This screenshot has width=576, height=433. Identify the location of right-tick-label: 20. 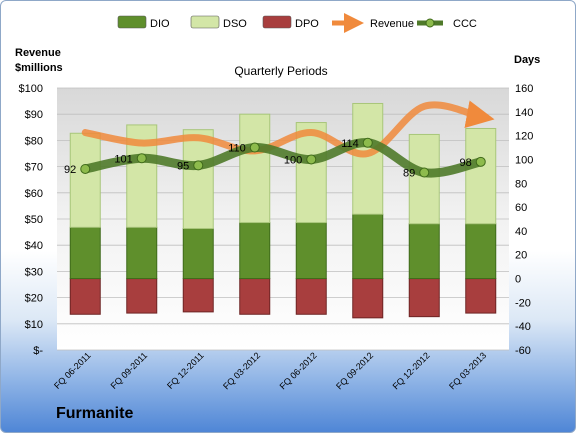
(521, 256).